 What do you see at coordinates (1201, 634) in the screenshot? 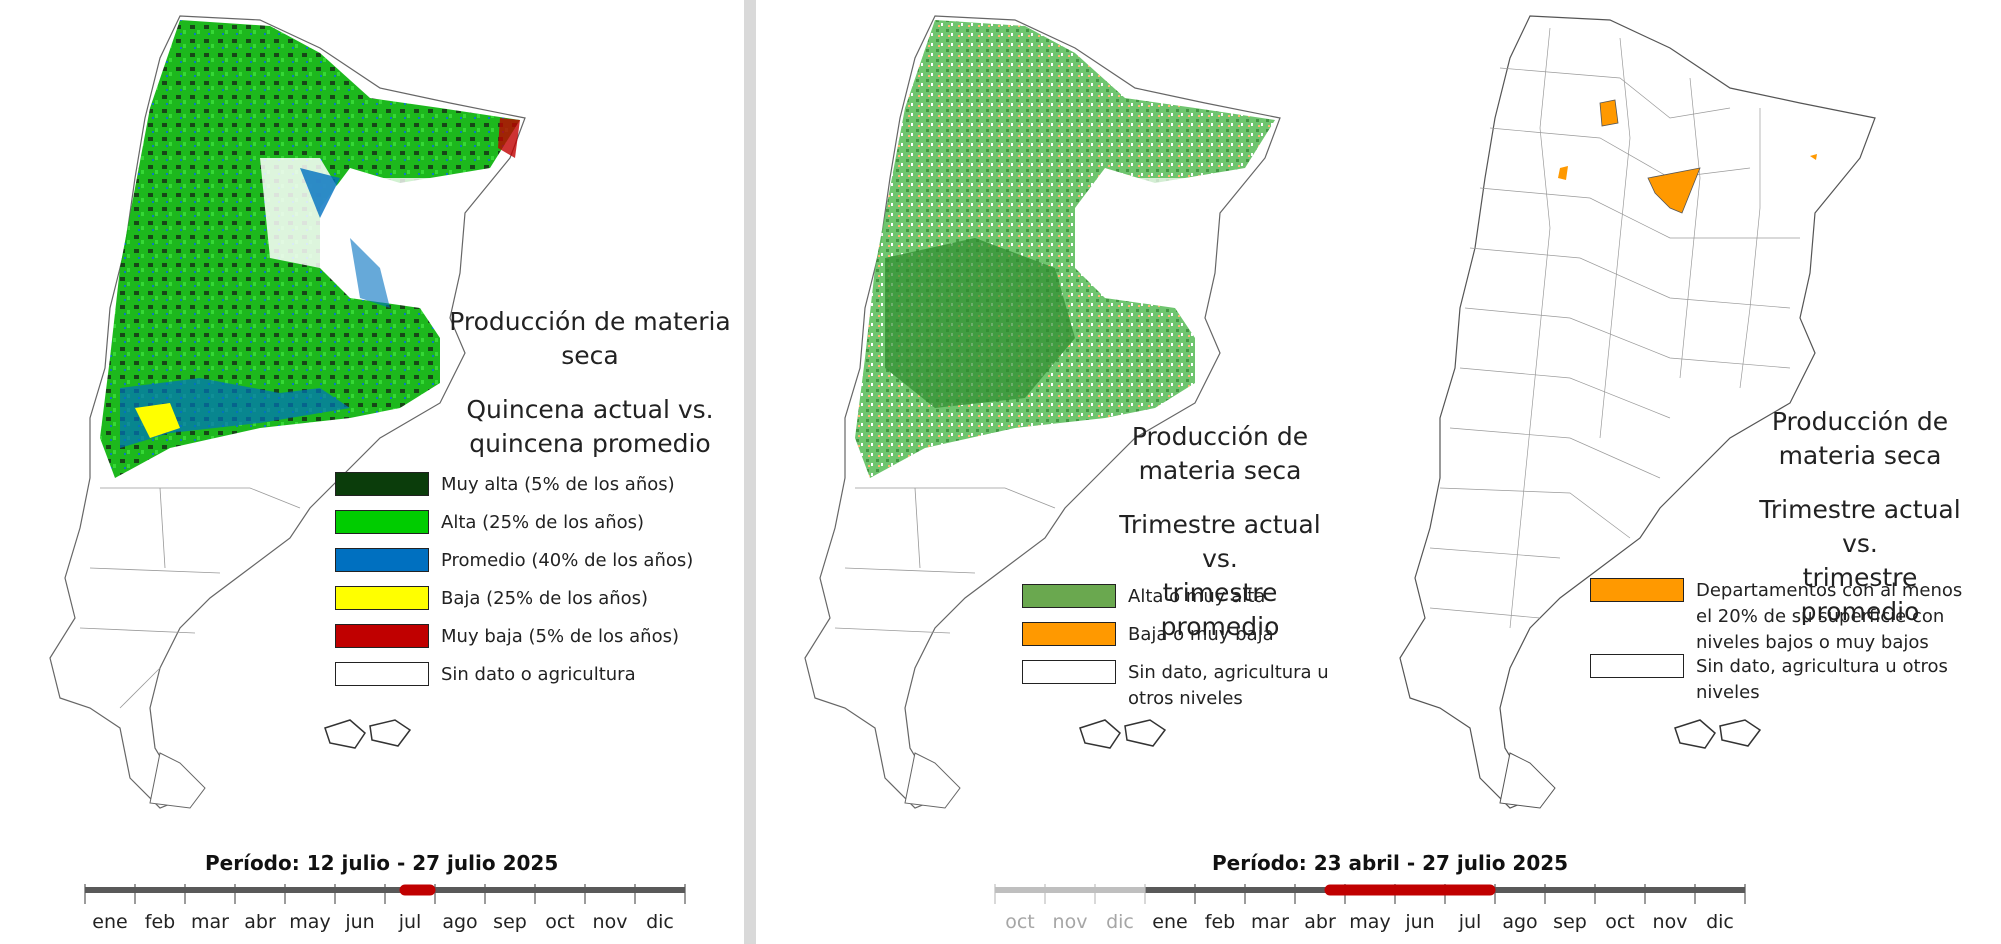
I see `legend-label: Baja o muy baja` at bounding box center [1201, 634].